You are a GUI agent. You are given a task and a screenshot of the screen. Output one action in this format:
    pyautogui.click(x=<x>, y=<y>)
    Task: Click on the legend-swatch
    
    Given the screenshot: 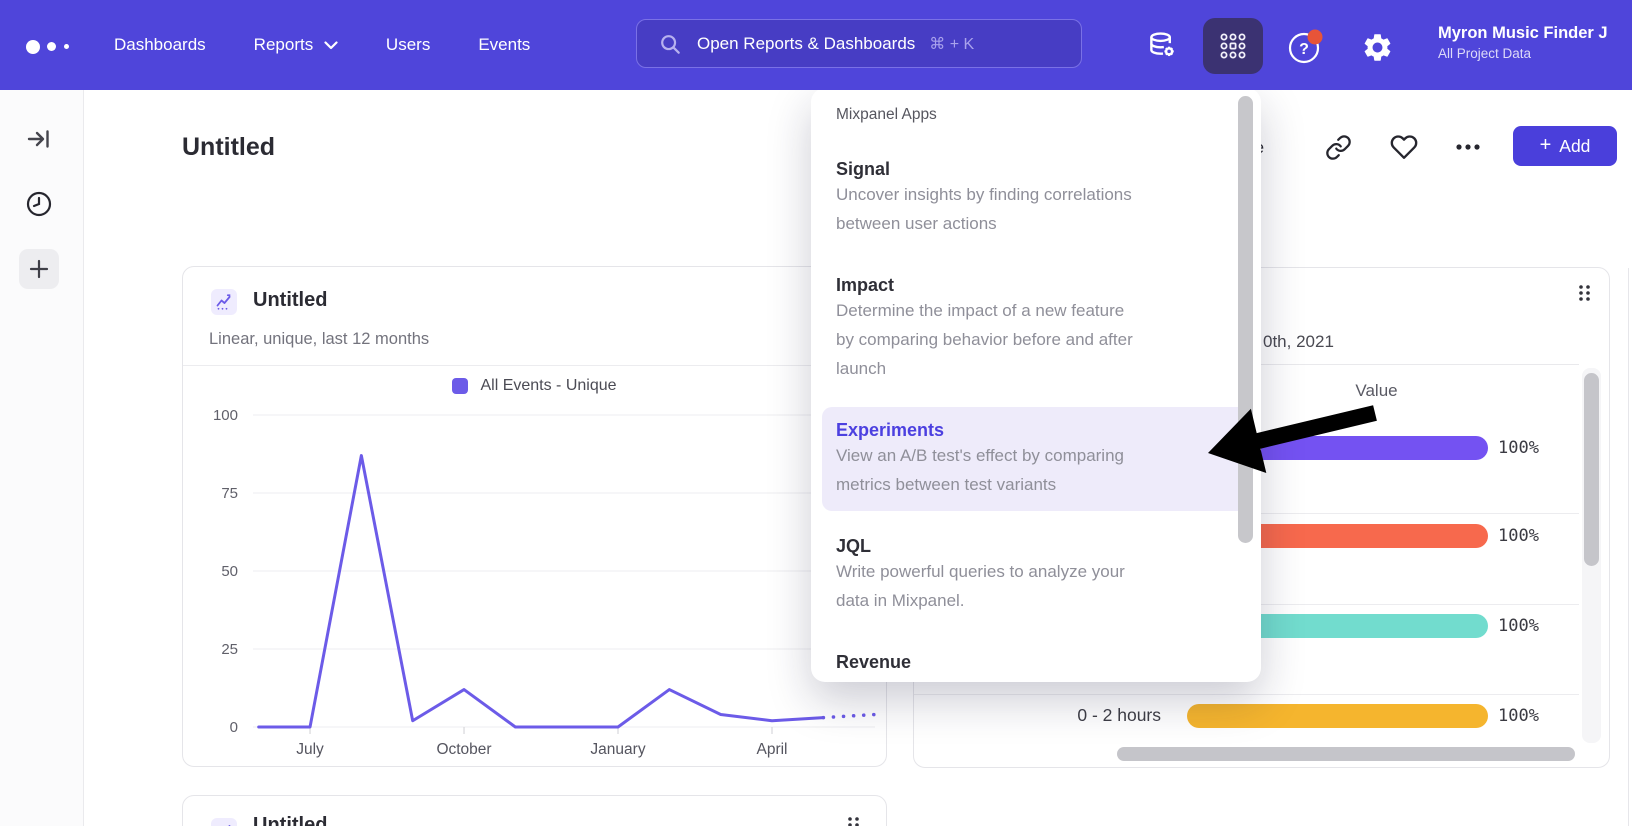 What is the action you would take?
    pyautogui.click(x=460, y=386)
    